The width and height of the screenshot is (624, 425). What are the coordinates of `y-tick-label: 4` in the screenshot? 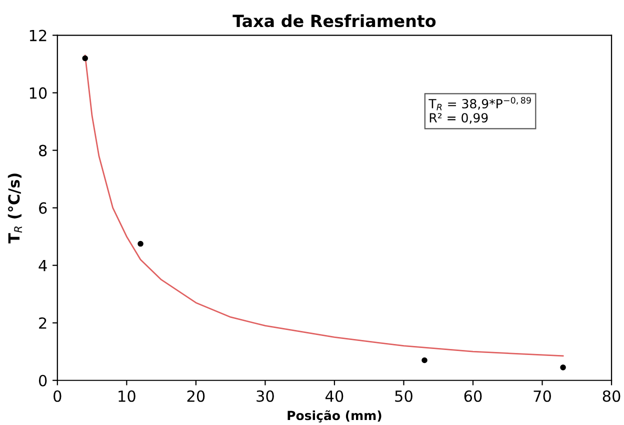 It's located at (42, 266).